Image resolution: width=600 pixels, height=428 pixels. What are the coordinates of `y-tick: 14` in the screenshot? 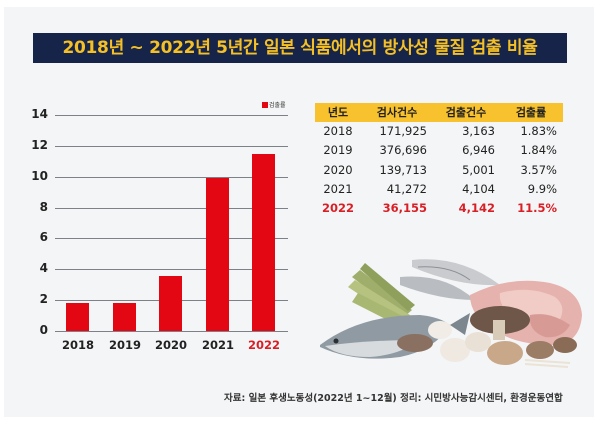 It's located at (39, 114).